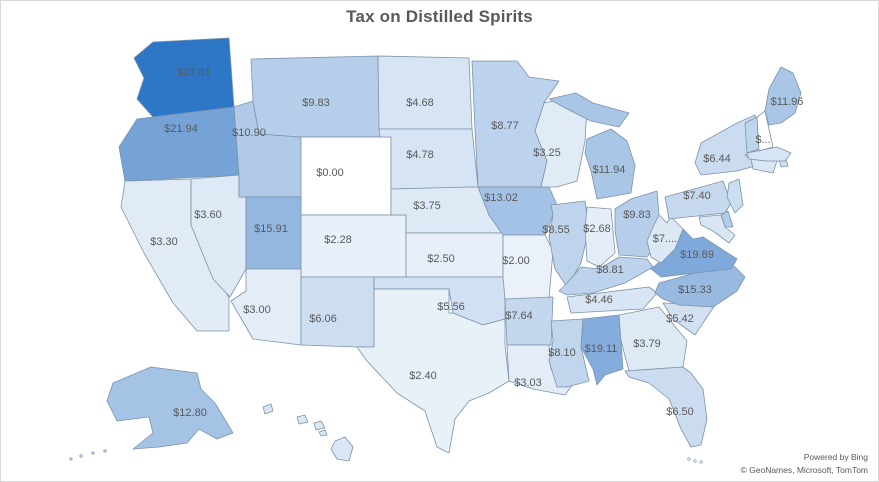 This screenshot has width=879, height=482. I want to click on state-ar, so click(529, 321).